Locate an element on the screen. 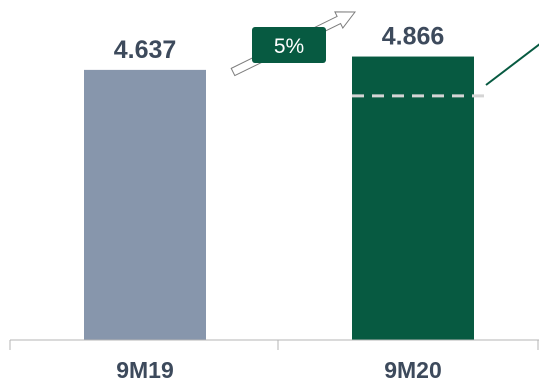 This screenshot has width=539, height=385. growth-badge is located at coordinates (289, 45).